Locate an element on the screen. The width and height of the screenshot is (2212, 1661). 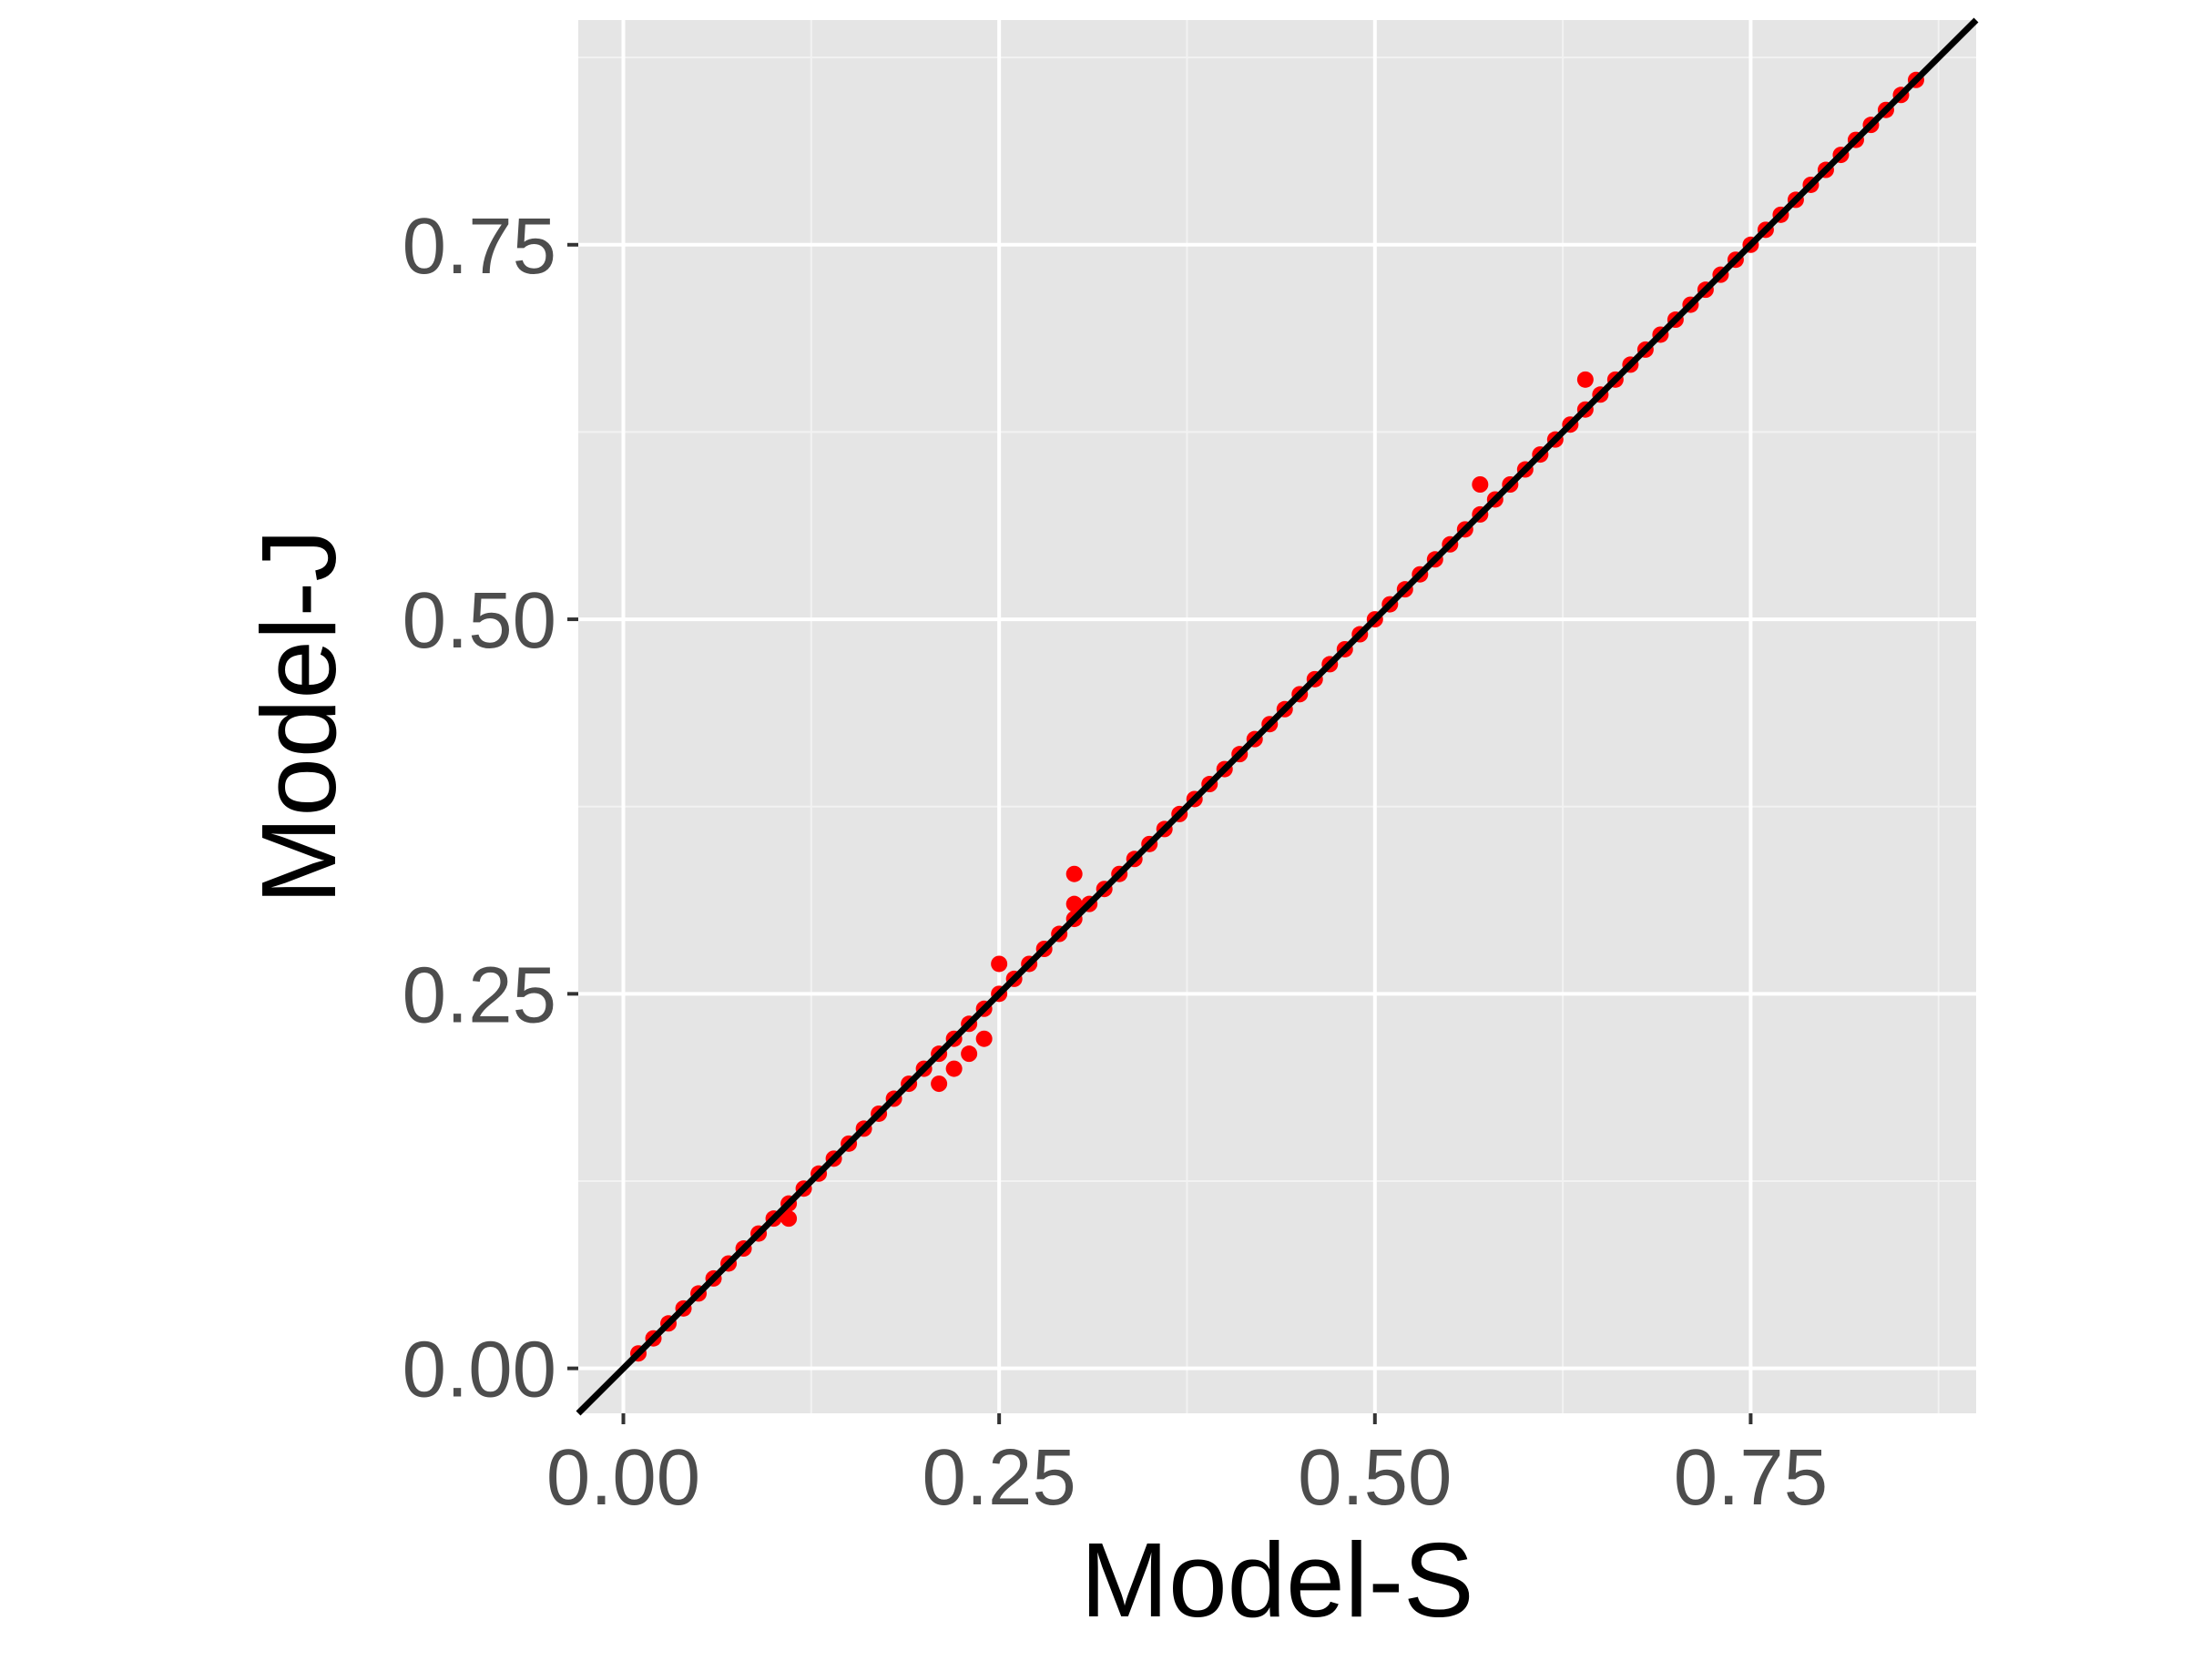
x-tick-label: 0.25 is located at coordinates (999, 1477).